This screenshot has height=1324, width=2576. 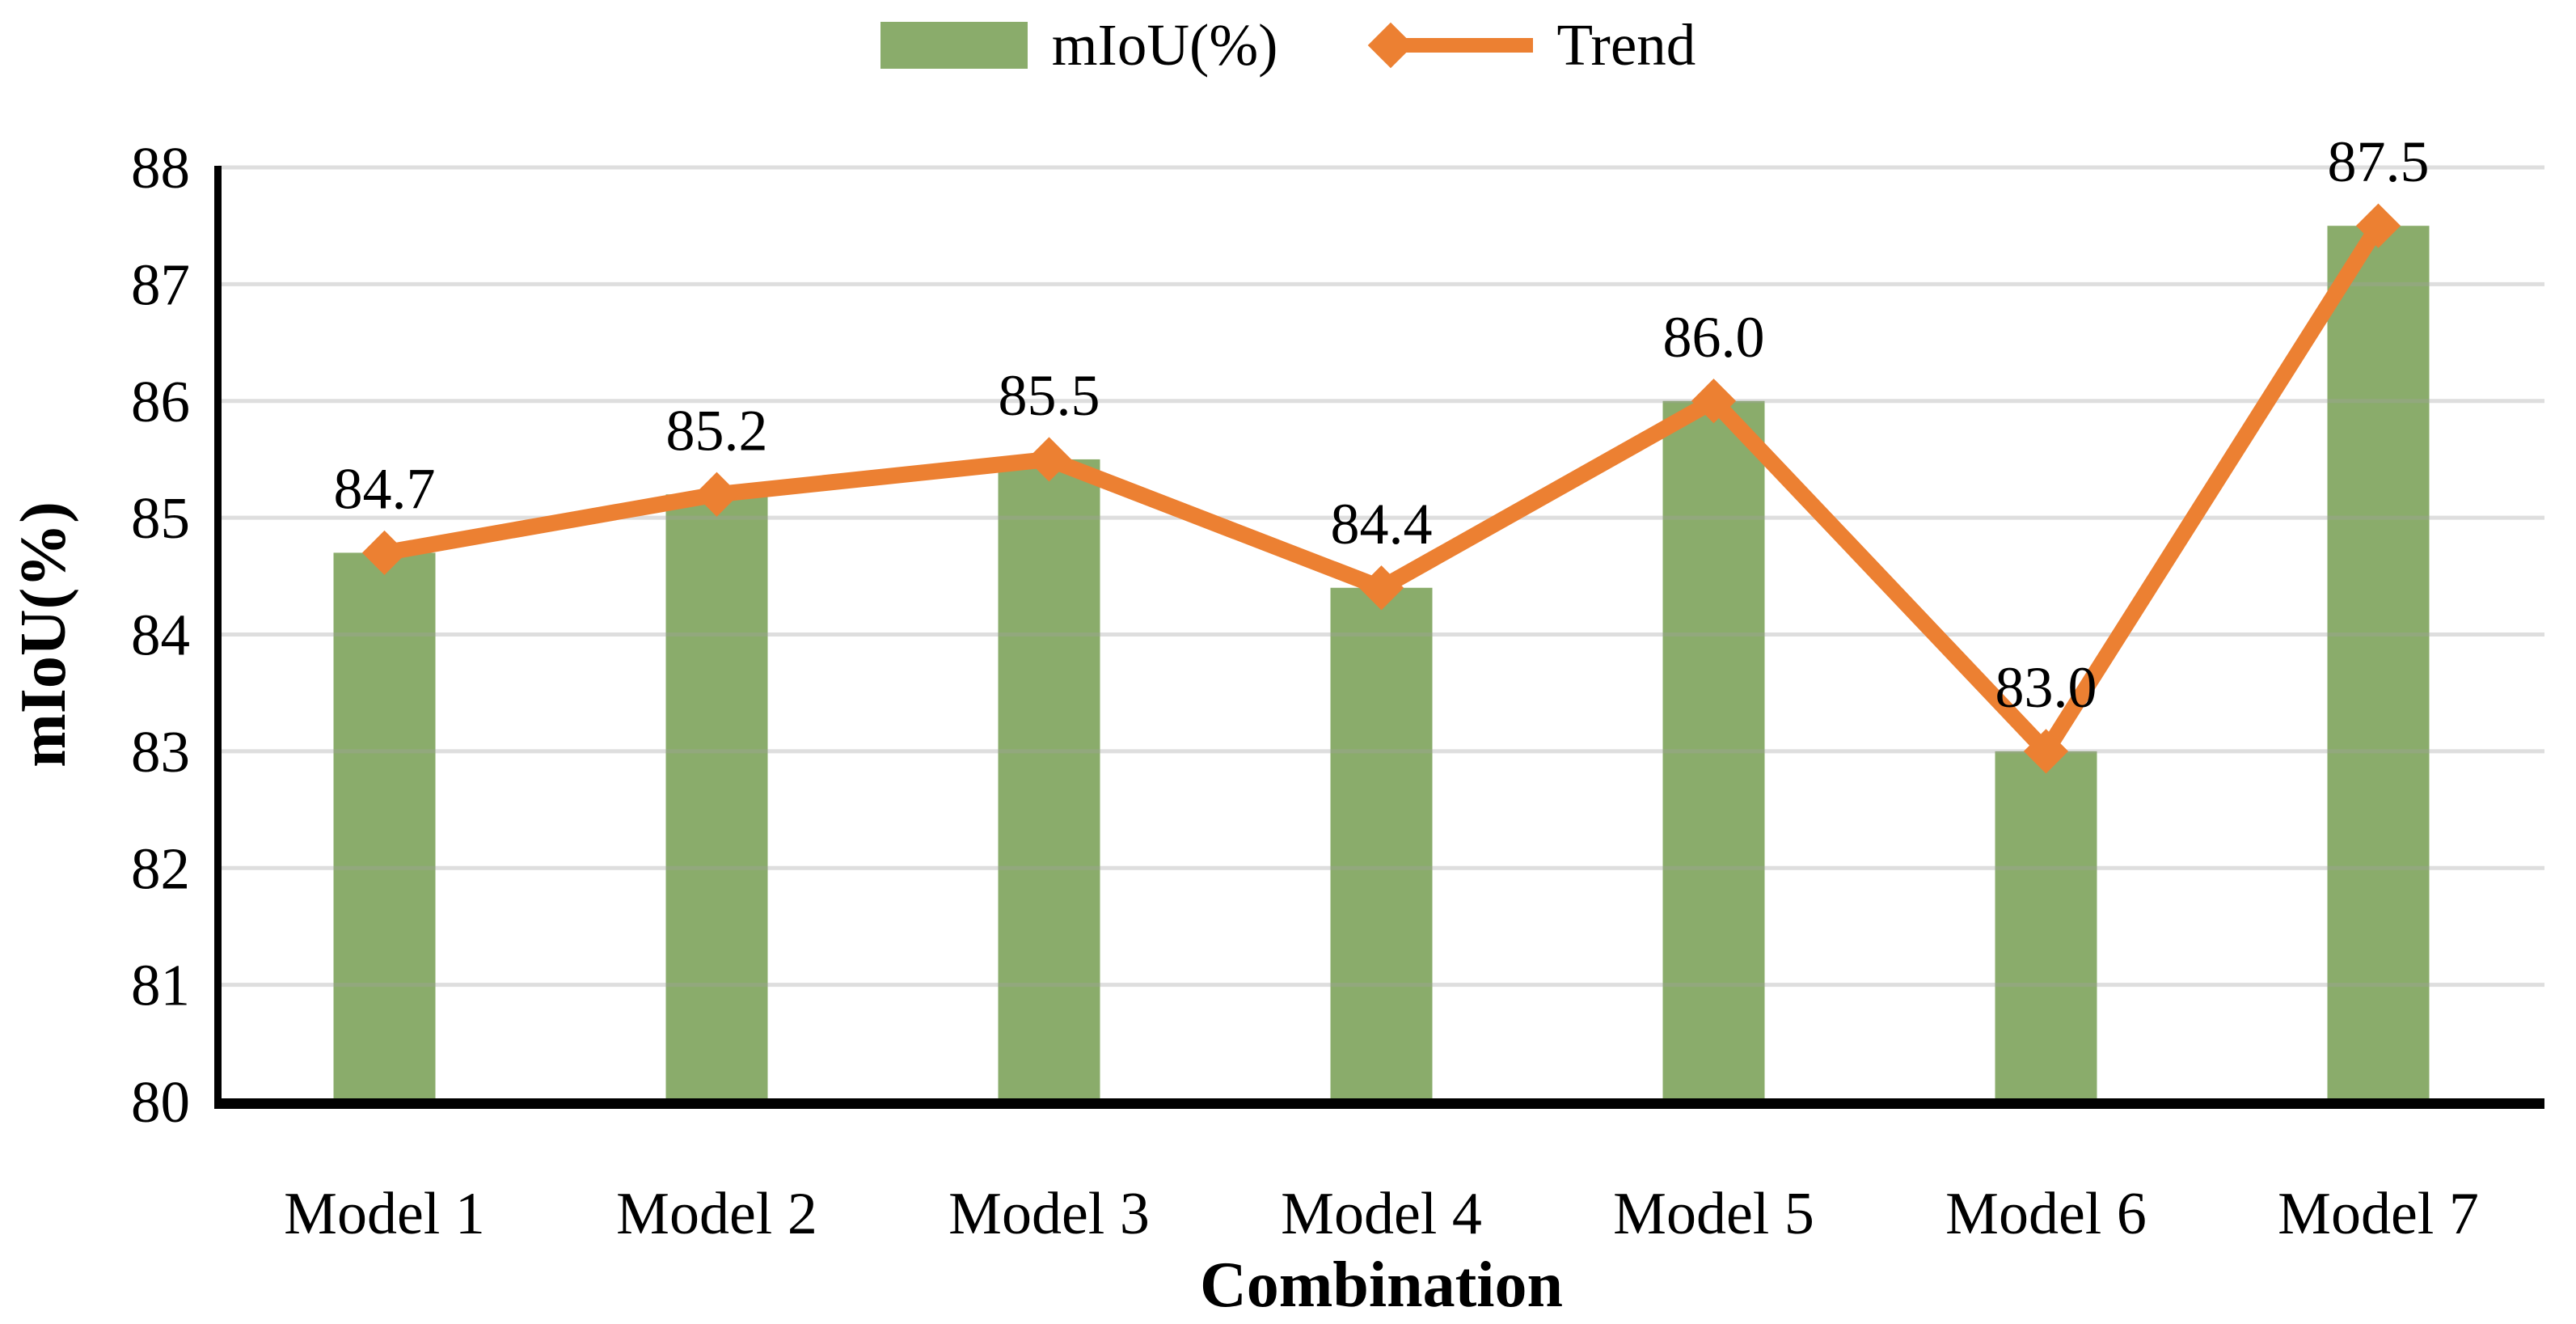 What do you see at coordinates (717, 431) in the screenshot?
I see `data-label: 85.2` at bounding box center [717, 431].